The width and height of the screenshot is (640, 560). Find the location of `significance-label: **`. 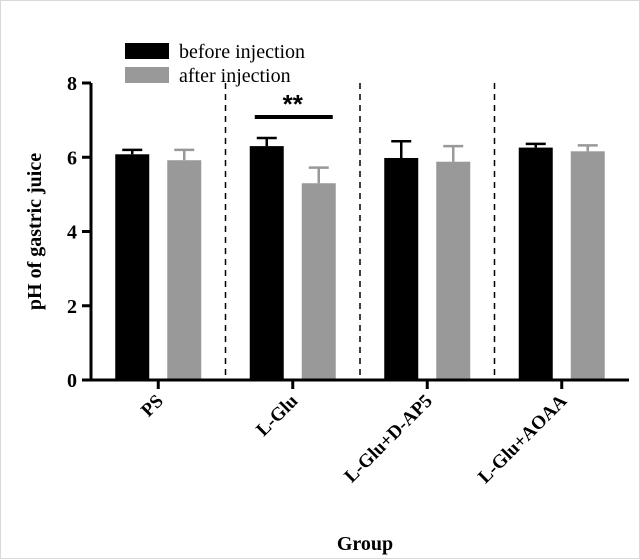

significance-label: ** is located at coordinates (293, 104).